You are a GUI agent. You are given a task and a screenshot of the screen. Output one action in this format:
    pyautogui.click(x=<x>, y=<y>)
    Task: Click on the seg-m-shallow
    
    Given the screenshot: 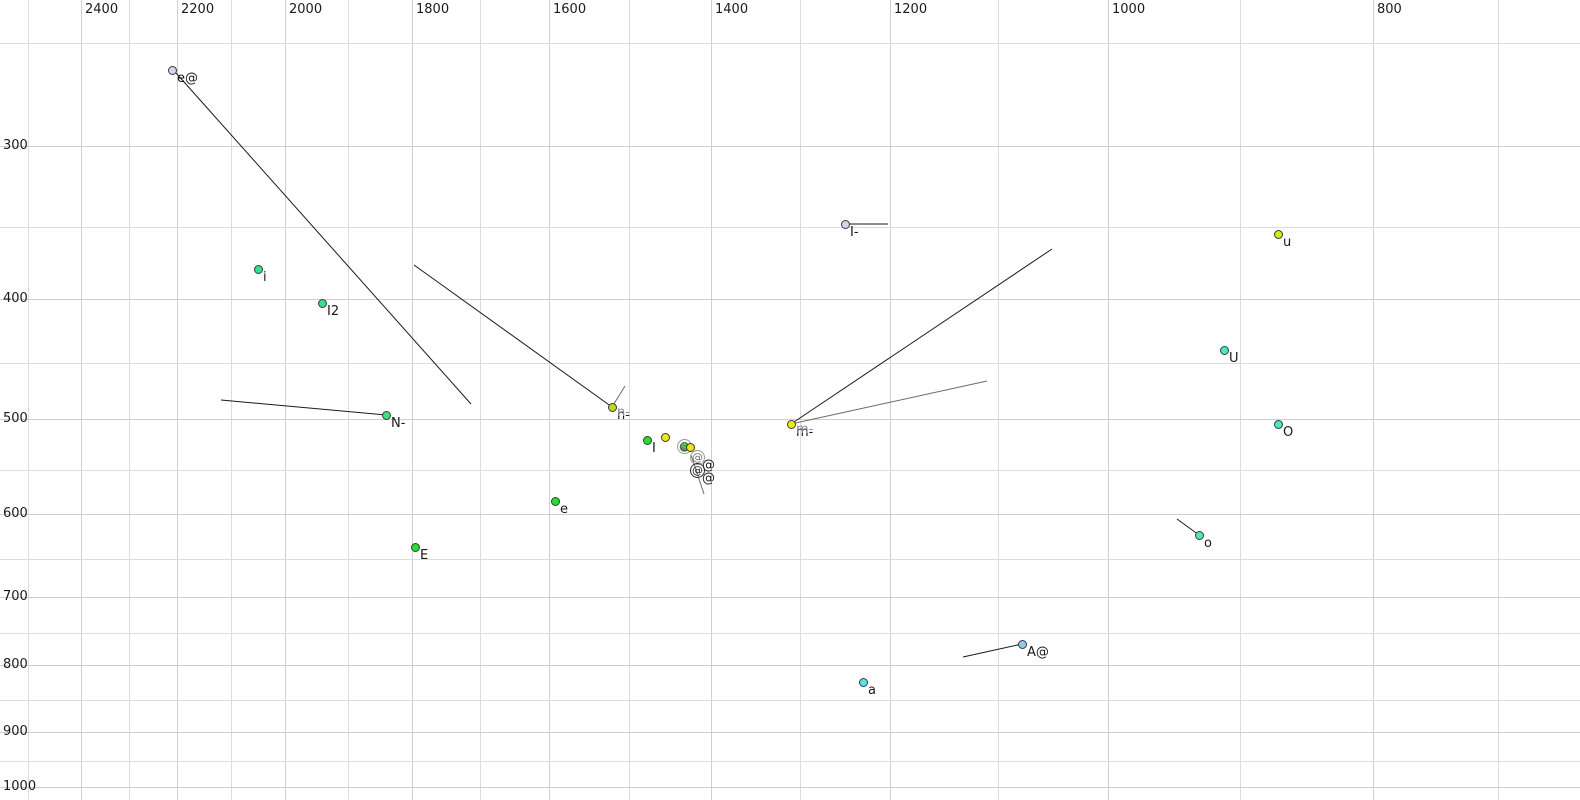 What is the action you would take?
    pyautogui.click(x=889, y=402)
    